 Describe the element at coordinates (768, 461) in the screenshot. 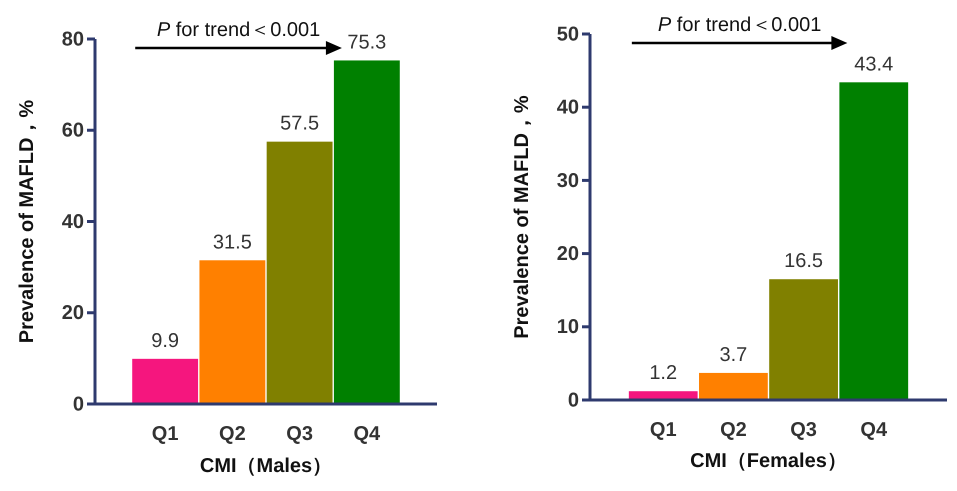

I see `x-axis-title: CMI（Females）` at that location.